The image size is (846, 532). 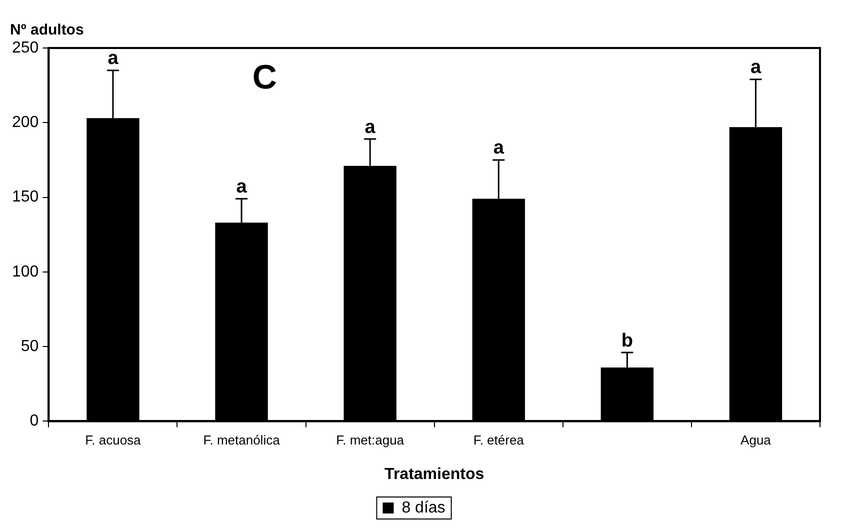 What do you see at coordinates (25, 271) in the screenshot?
I see `y-tick-label: 100` at bounding box center [25, 271].